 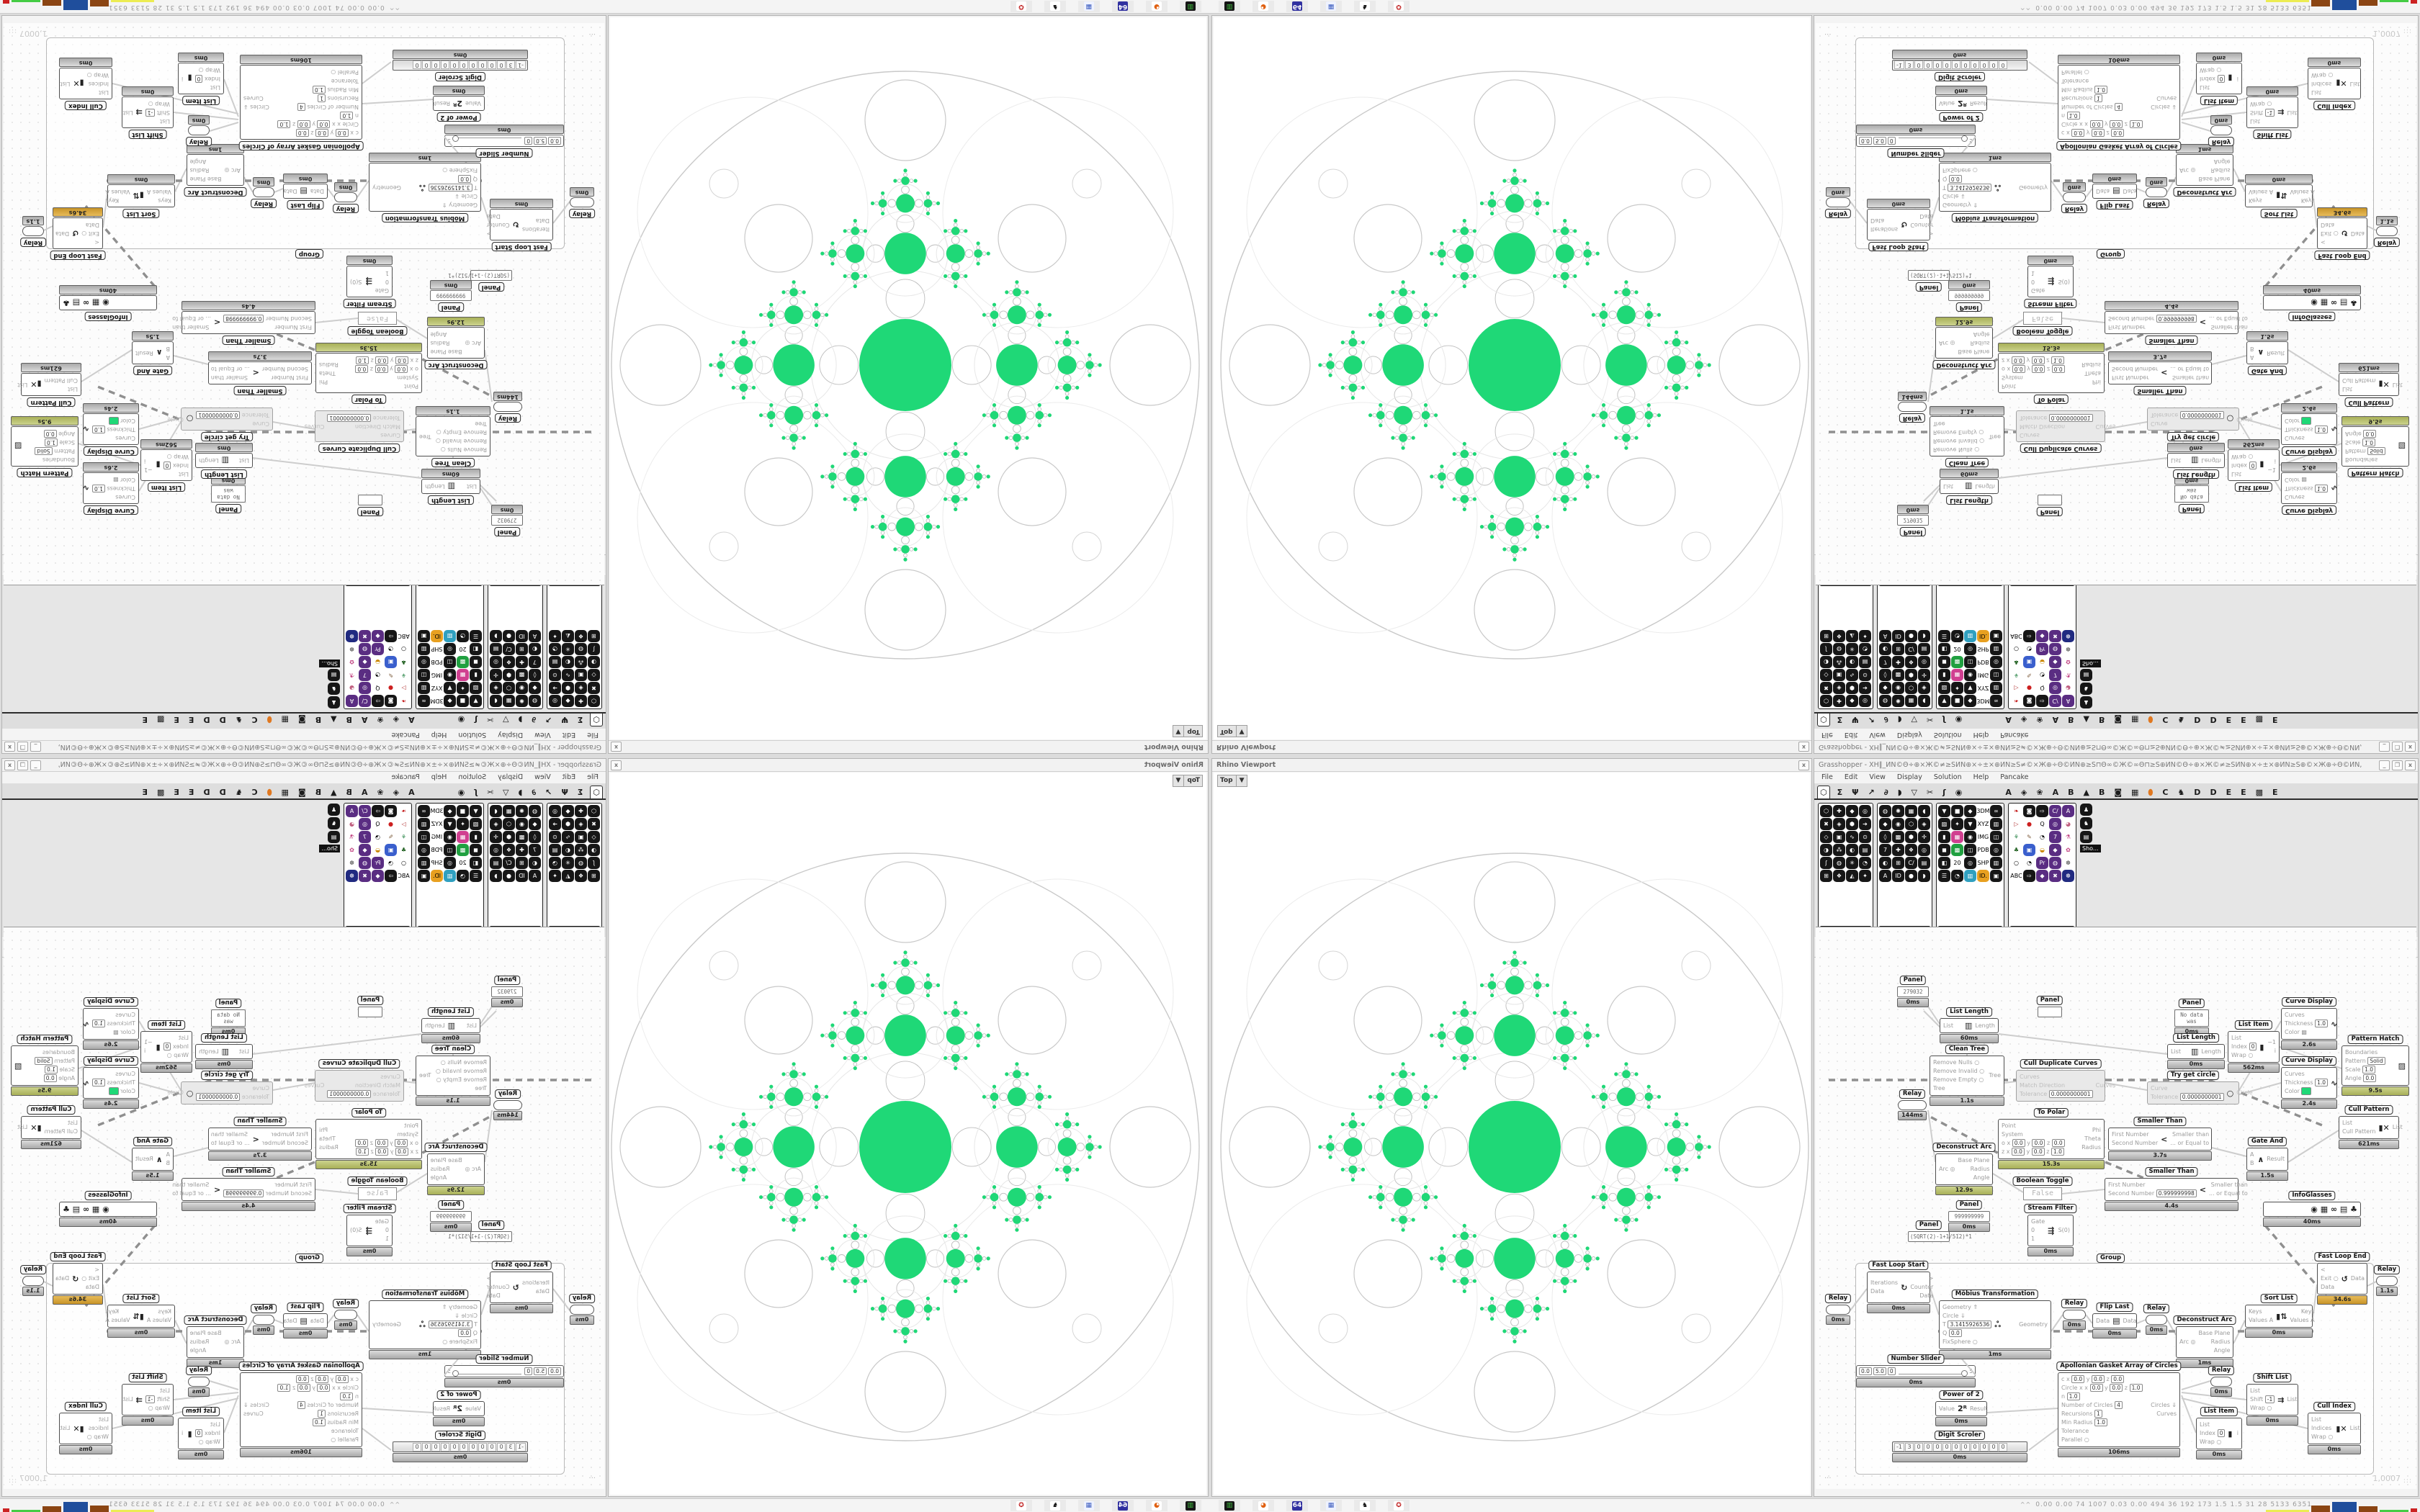 What do you see at coordinates (2042, 824) in the screenshot?
I see `component-icon: Q` at bounding box center [2042, 824].